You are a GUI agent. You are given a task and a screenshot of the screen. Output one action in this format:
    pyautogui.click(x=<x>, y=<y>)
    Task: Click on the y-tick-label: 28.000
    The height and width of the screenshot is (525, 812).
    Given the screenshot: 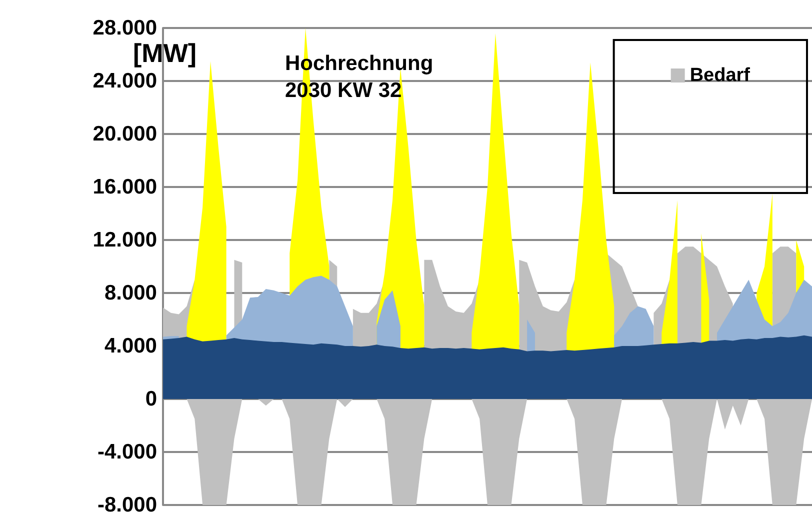 What is the action you would take?
    pyautogui.click(x=124, y=28)
    